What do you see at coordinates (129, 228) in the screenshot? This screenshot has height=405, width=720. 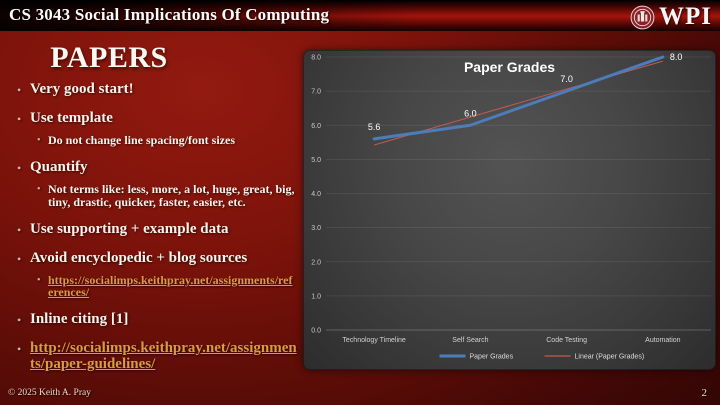 I see `bullet-text: Use supporting + example data` at bounding box center [129, 228].